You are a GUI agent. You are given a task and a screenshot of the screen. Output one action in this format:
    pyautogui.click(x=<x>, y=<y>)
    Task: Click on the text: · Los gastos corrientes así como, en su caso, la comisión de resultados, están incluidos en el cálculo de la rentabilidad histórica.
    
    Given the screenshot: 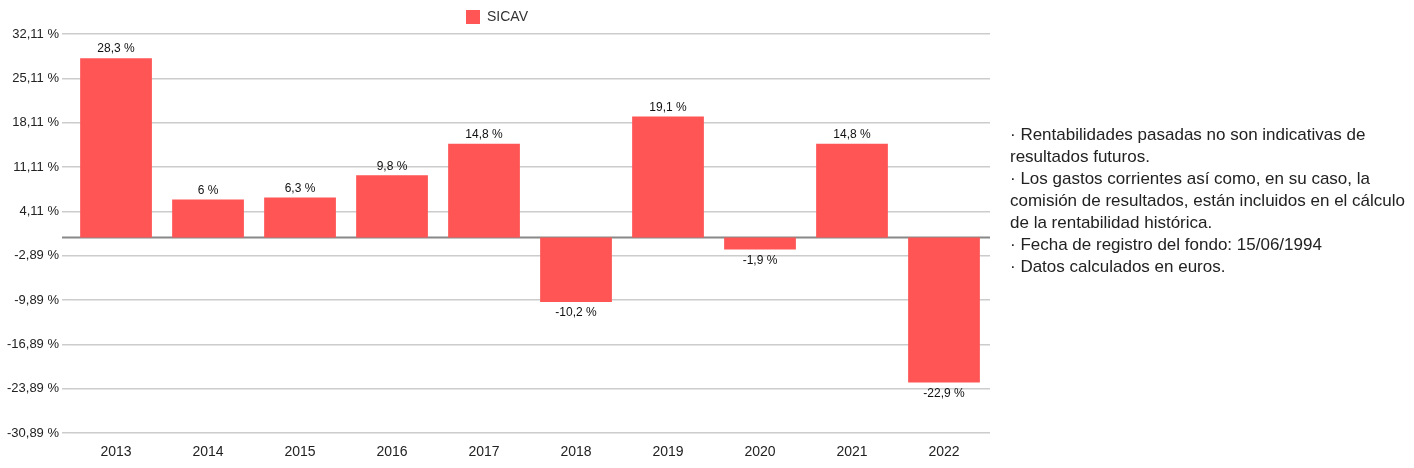 What is the action you would take?
    pyautogui.click(x=1208, y=201)
    